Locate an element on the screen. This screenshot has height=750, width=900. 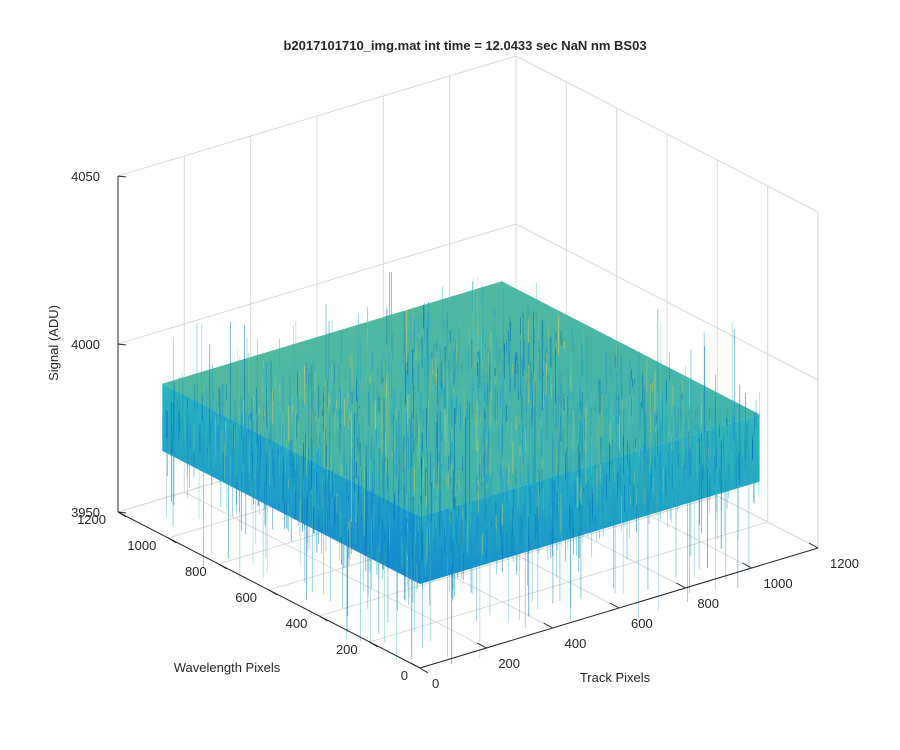
z-tick-label: 4000 is located at coordinates (85, 344).